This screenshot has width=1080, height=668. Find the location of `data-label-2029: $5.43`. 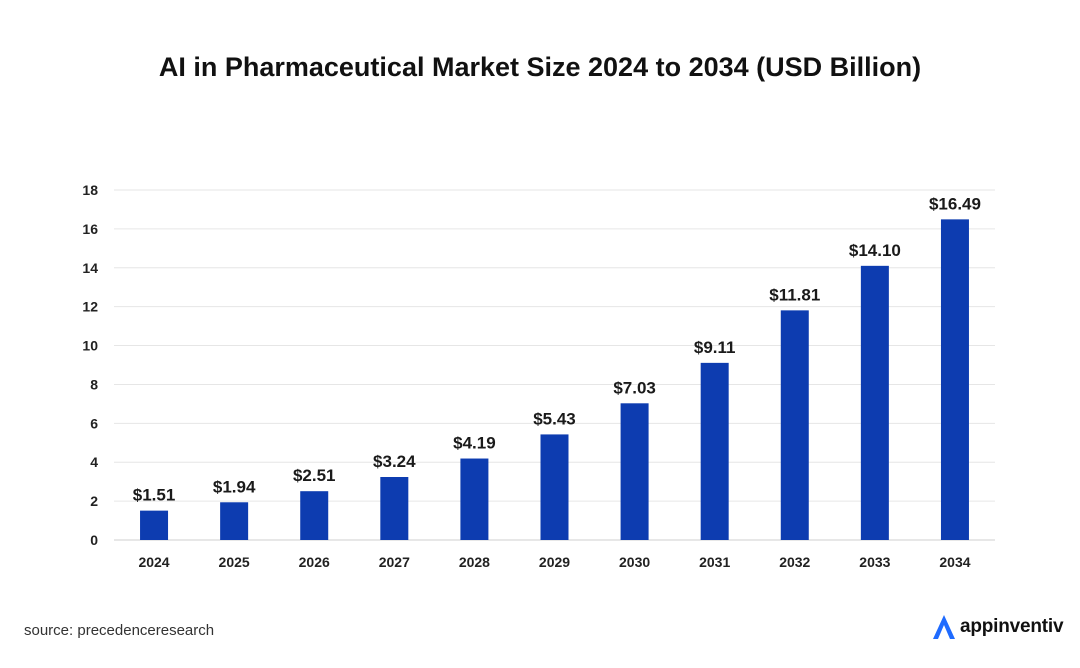

data-label-2029: $5.43 is located at coordinates (554, 418).